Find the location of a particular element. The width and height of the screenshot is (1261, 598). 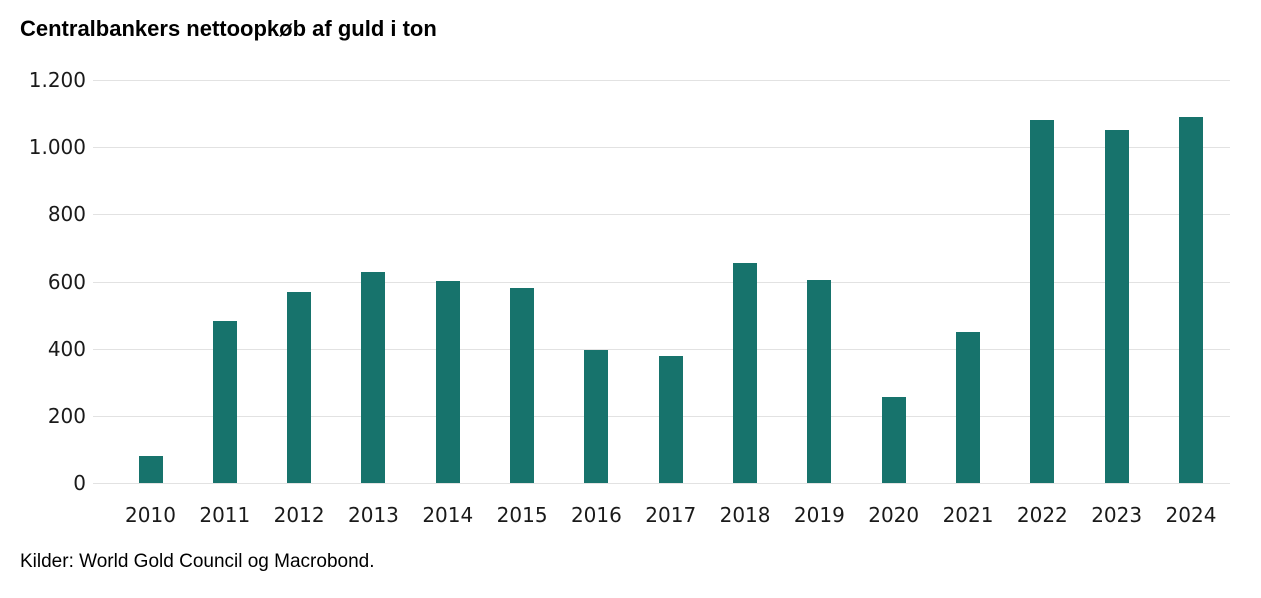

x-axis-tick-label: 2024 is located at coordinates (1191, 515).